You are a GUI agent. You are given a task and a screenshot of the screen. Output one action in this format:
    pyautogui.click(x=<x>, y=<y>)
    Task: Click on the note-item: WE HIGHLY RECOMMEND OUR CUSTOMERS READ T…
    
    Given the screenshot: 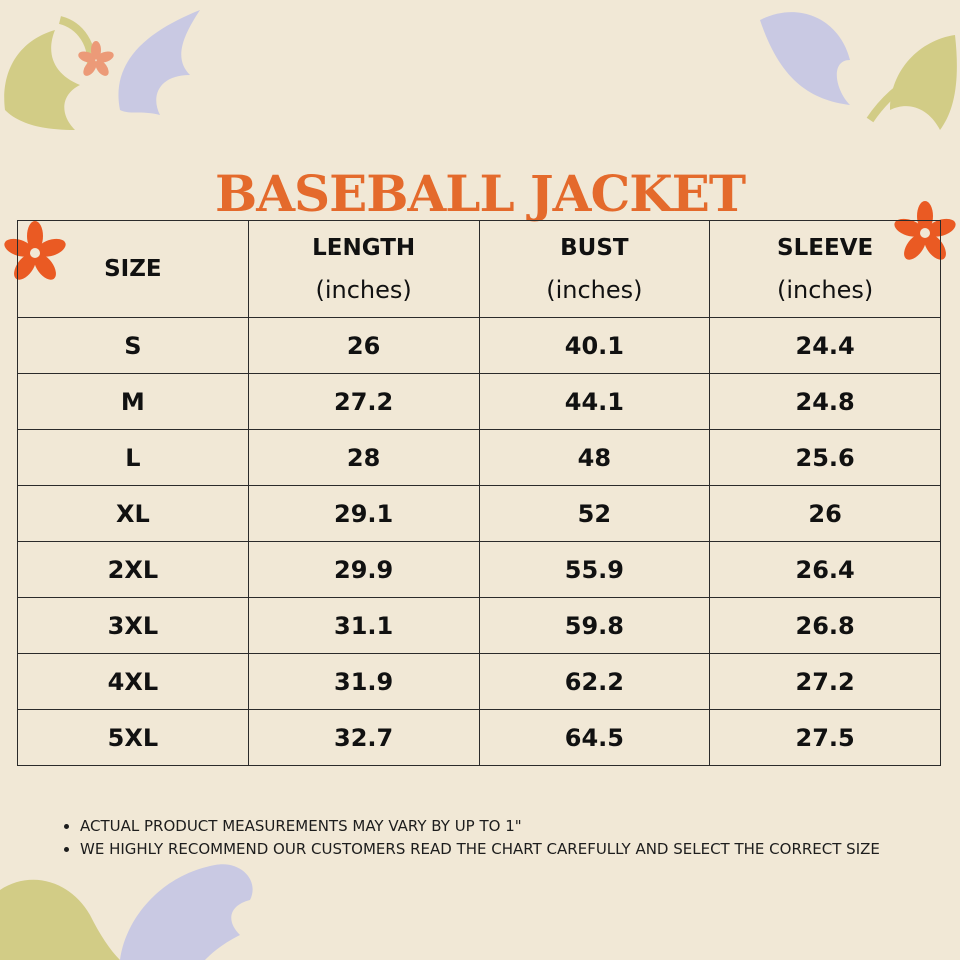 What is the action you would take?
    pyautogui.click(x=515, y=849)
    